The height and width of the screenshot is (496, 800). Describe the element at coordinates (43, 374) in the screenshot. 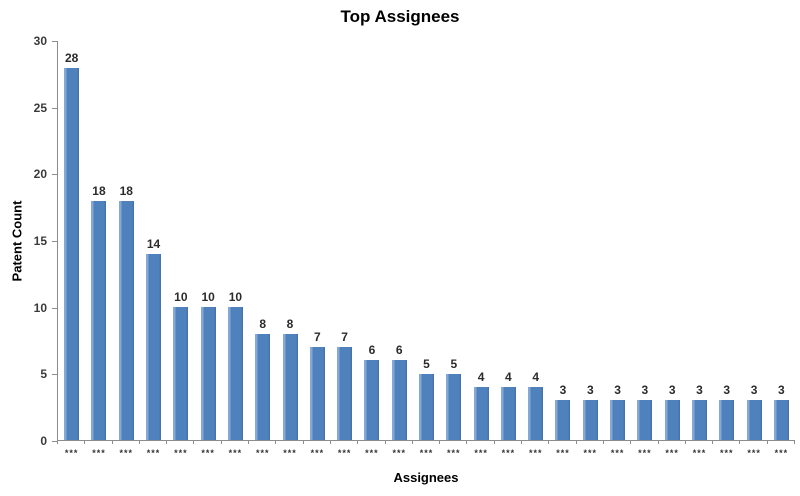

I see `y-tick-label: 5` at that location.